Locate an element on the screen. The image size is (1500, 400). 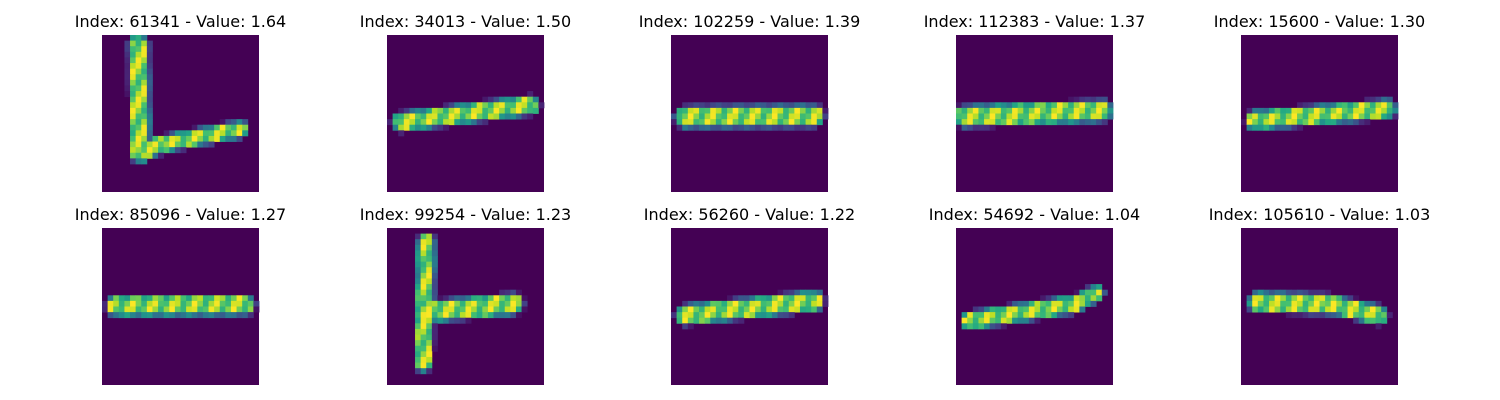
panel-title: Index: 99254 - Value: 1.23 is located at coordinates (465, 214).